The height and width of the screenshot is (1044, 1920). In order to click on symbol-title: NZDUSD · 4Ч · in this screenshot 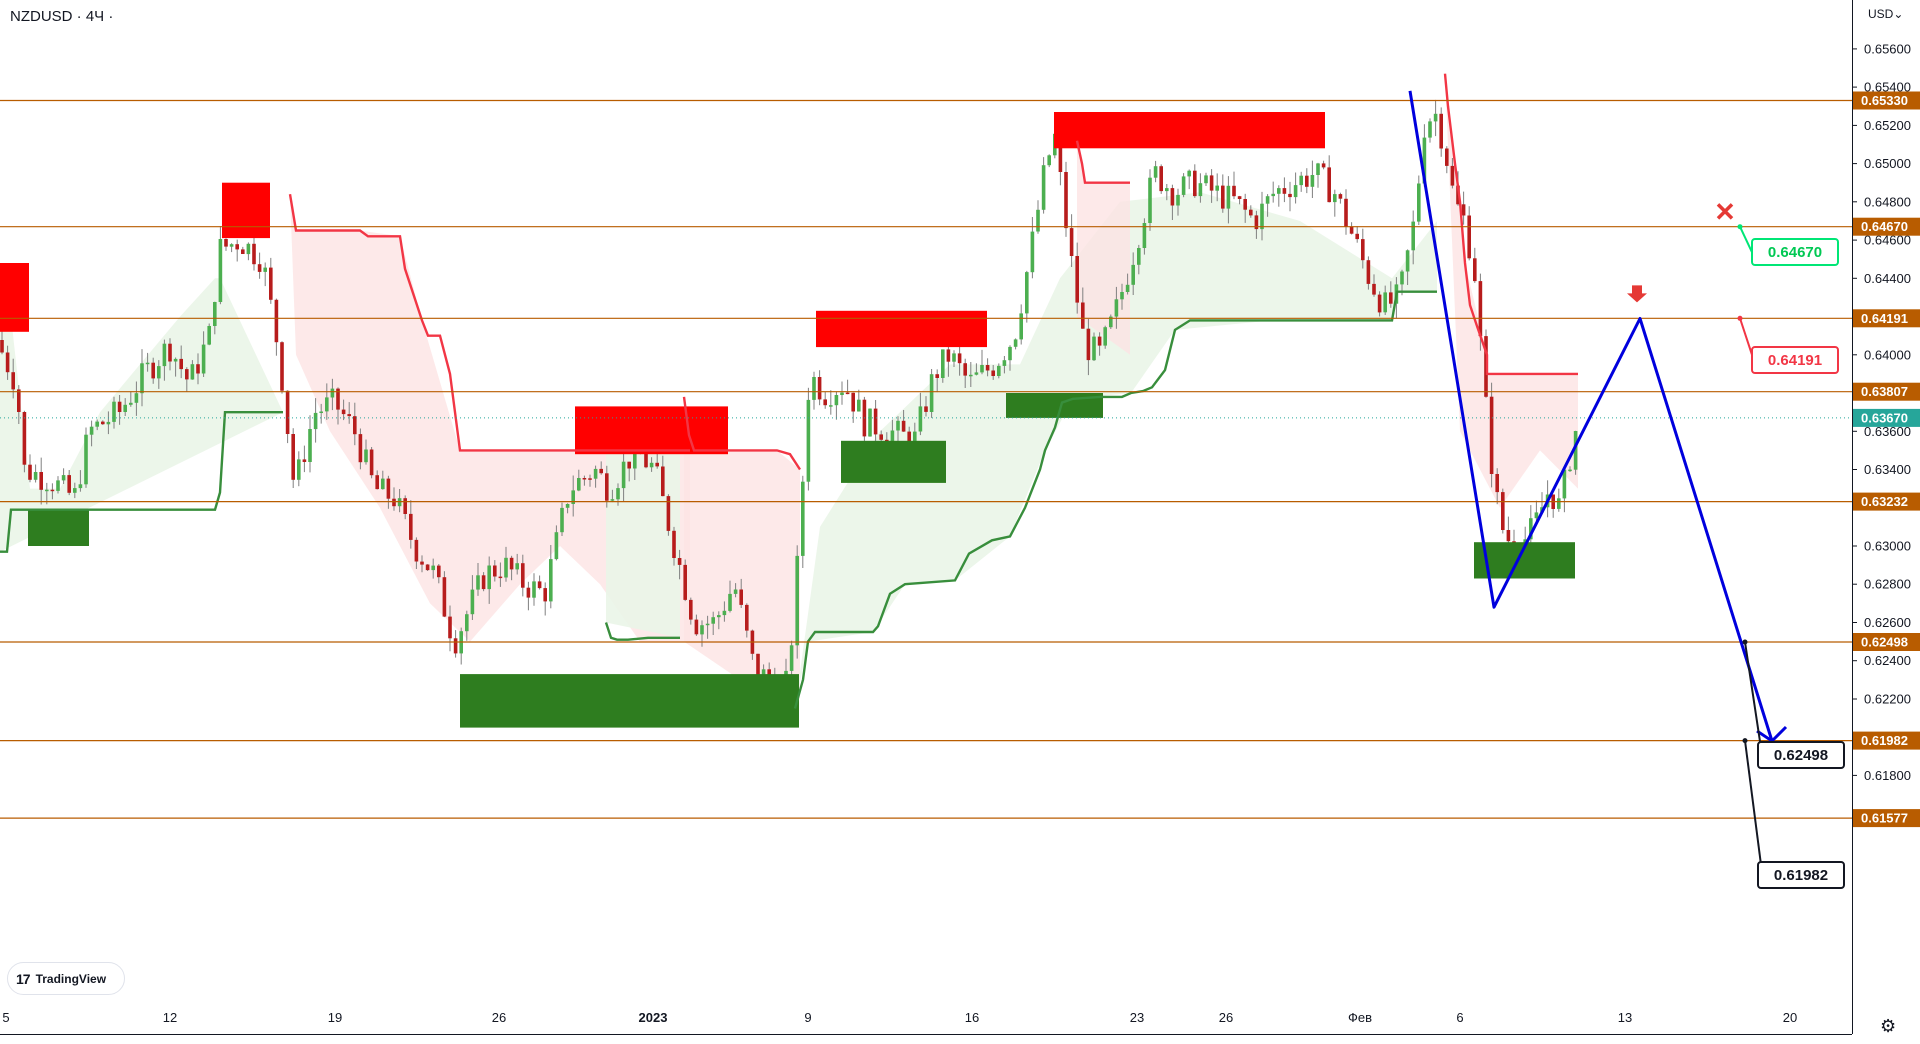, I will do `click(62, 16)`.